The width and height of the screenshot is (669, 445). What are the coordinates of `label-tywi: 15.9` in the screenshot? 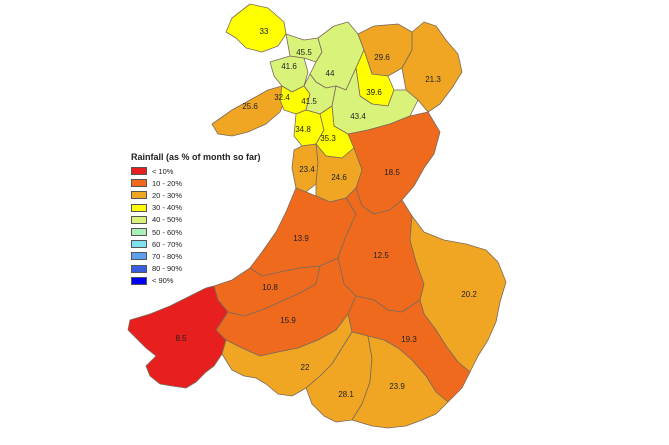 It's located at (288, 320).